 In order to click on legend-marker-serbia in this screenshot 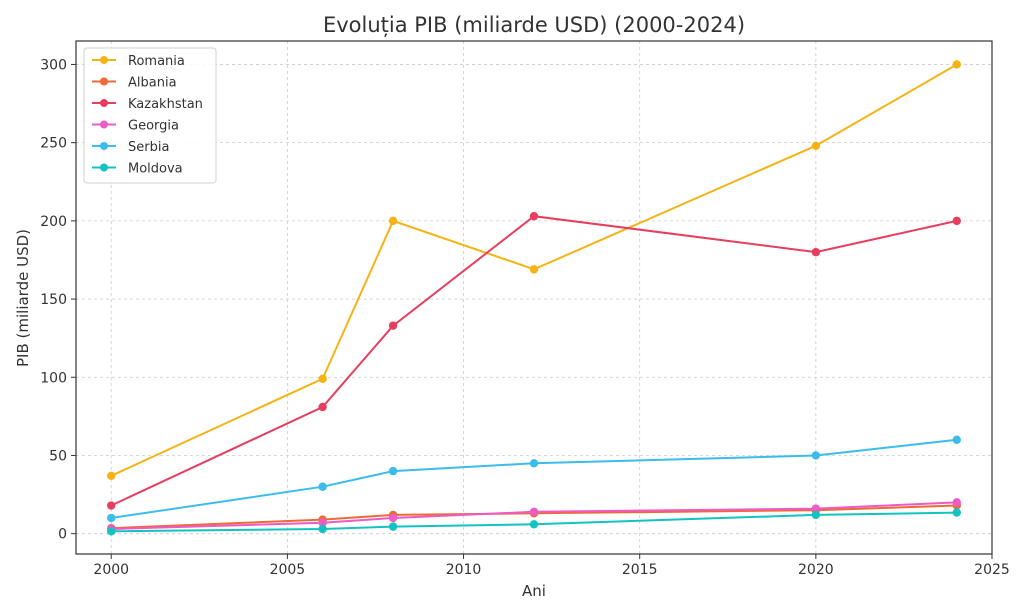, I will do `click(104, 146)`.